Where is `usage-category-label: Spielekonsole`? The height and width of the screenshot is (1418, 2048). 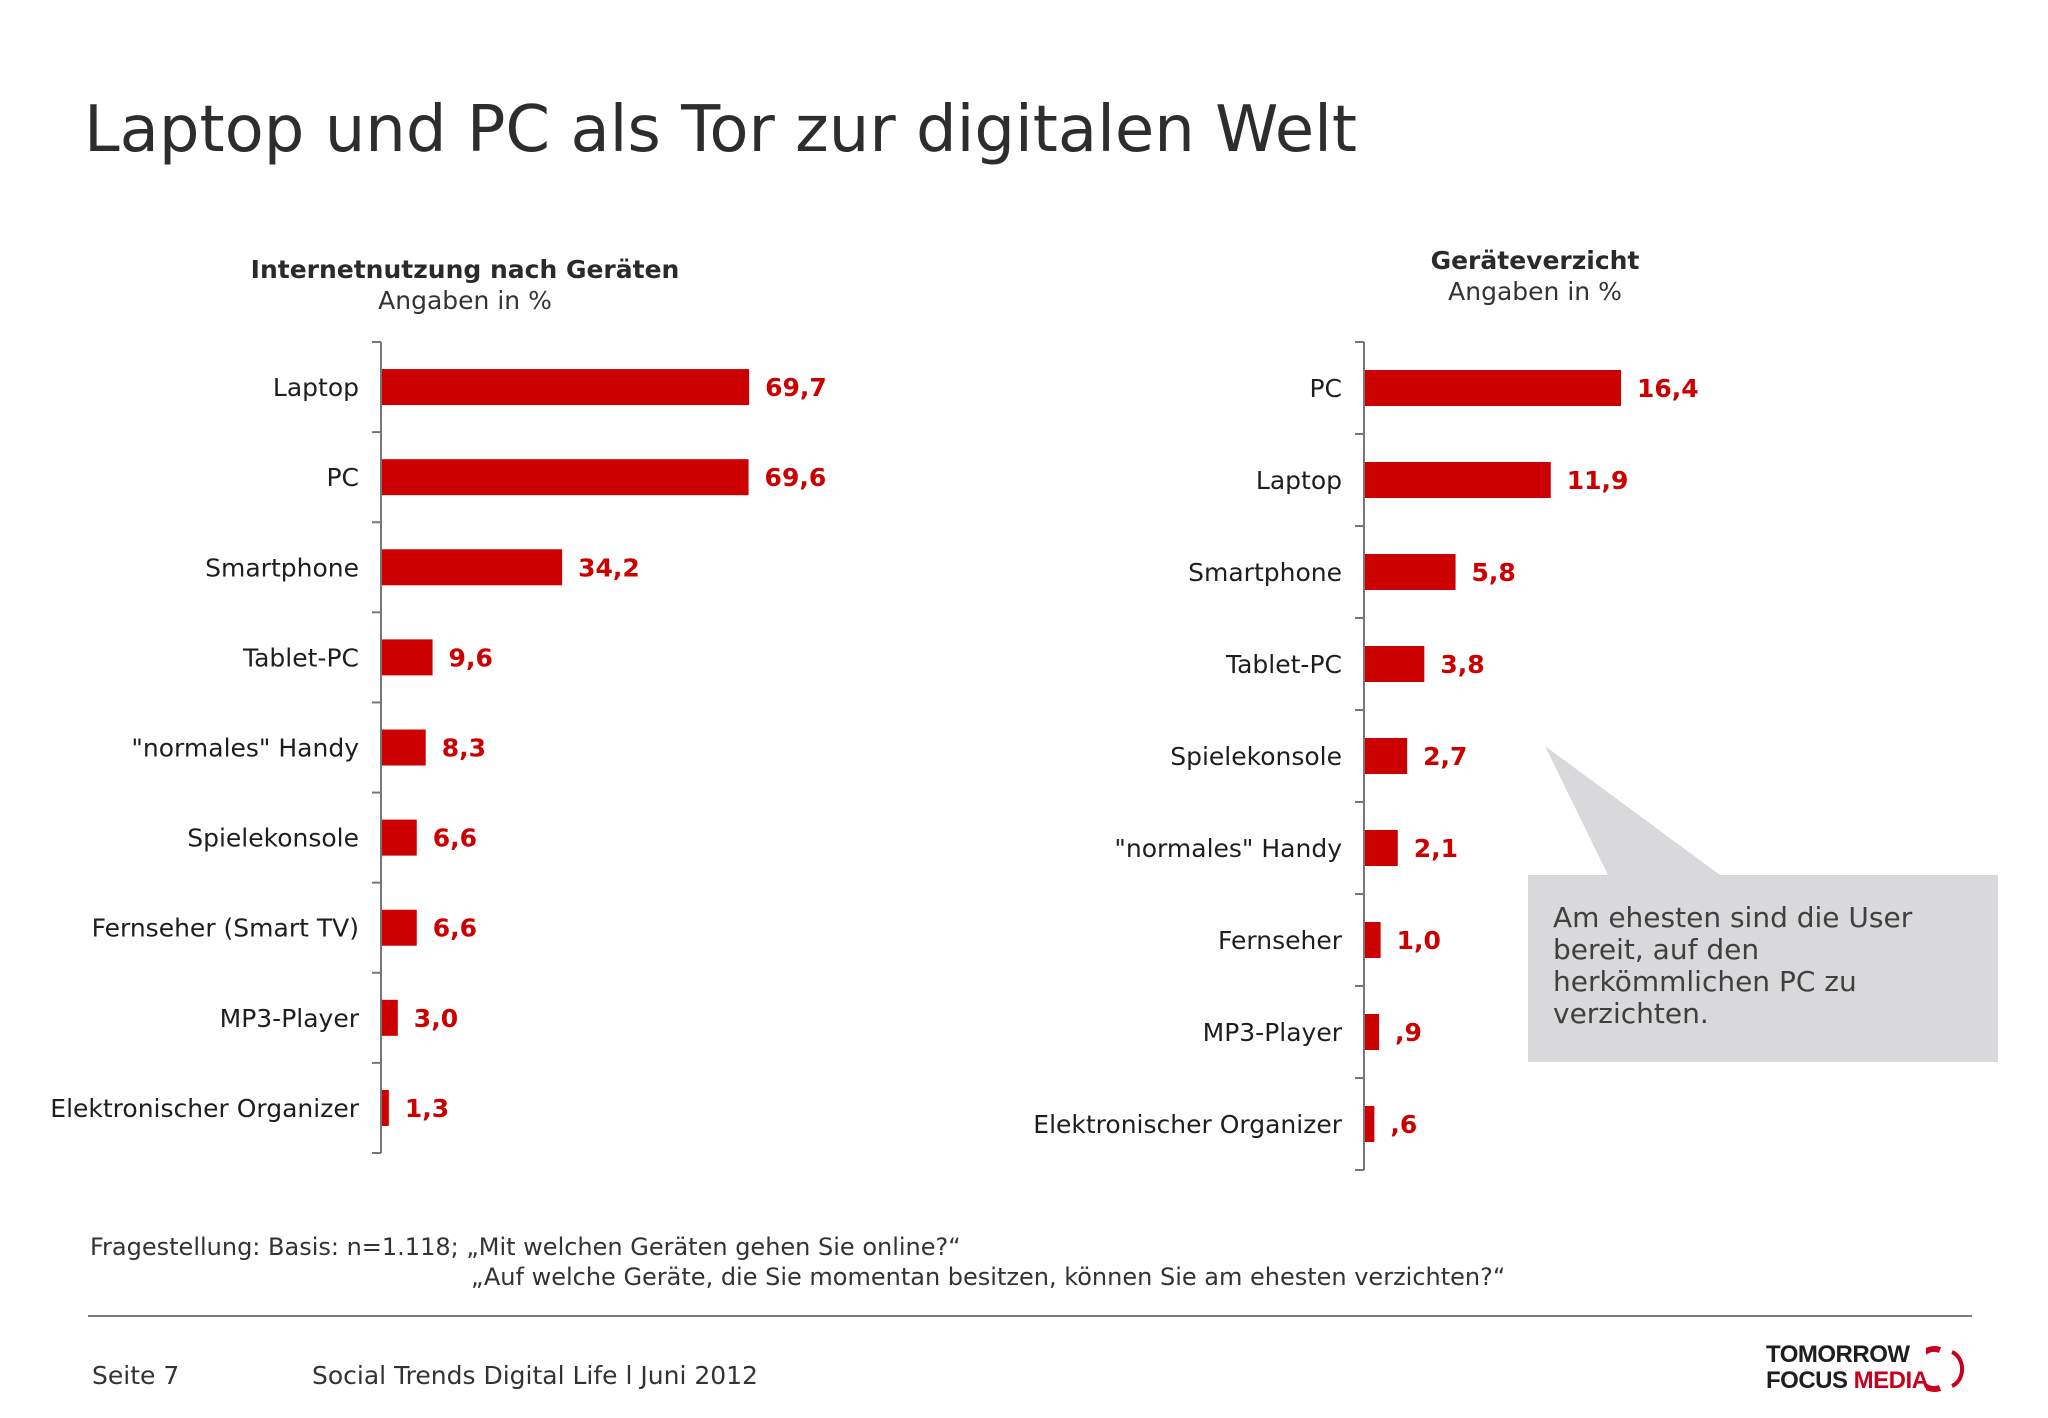
usage-category-label: Spielekonsole is located at coordinates (273, 838).